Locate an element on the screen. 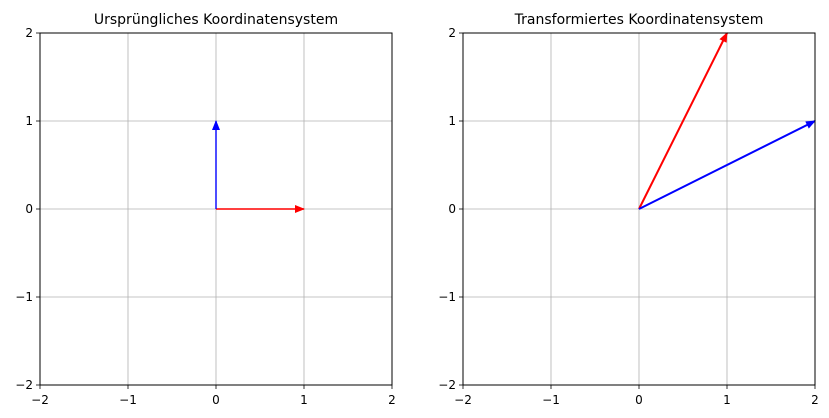 This screenshot has width=829, height=418. plot-title: Transformiertes Koordinatensystem is located at coordinates (639, 20).